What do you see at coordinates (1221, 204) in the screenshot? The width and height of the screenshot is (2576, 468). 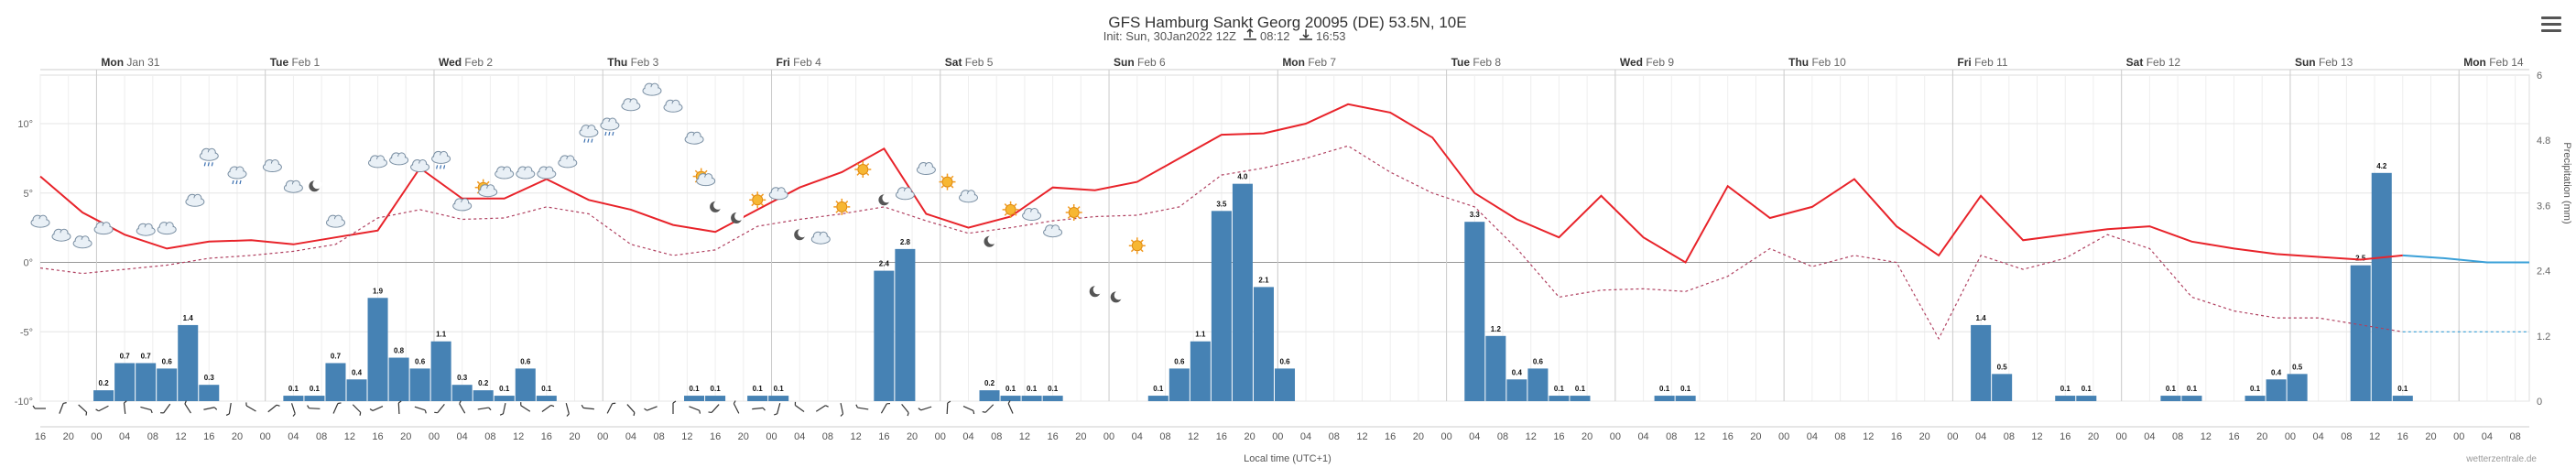 I see `precipitation-value: 3.5` at bounding box center [1221, 204].